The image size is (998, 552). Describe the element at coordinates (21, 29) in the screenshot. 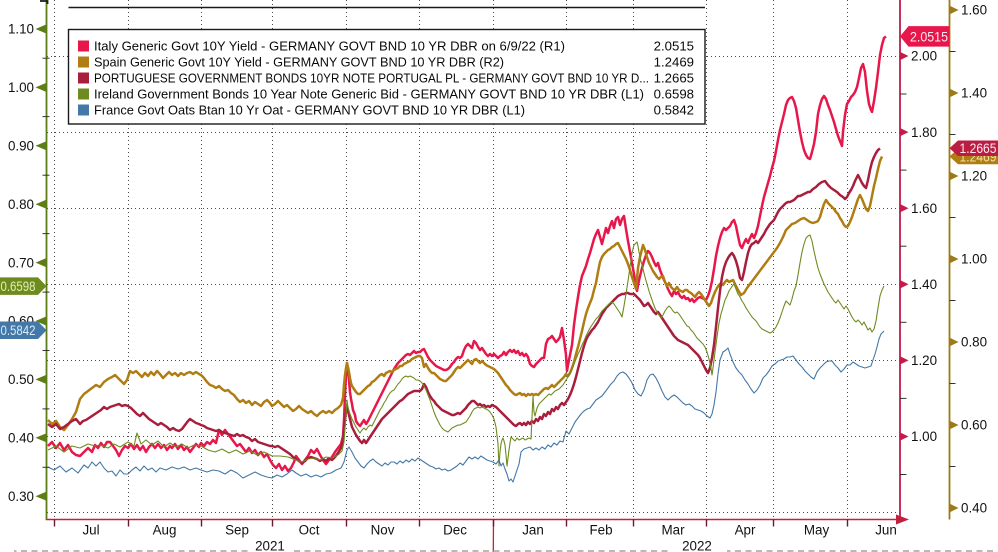

I see `svg-text: 1.10` at that location.